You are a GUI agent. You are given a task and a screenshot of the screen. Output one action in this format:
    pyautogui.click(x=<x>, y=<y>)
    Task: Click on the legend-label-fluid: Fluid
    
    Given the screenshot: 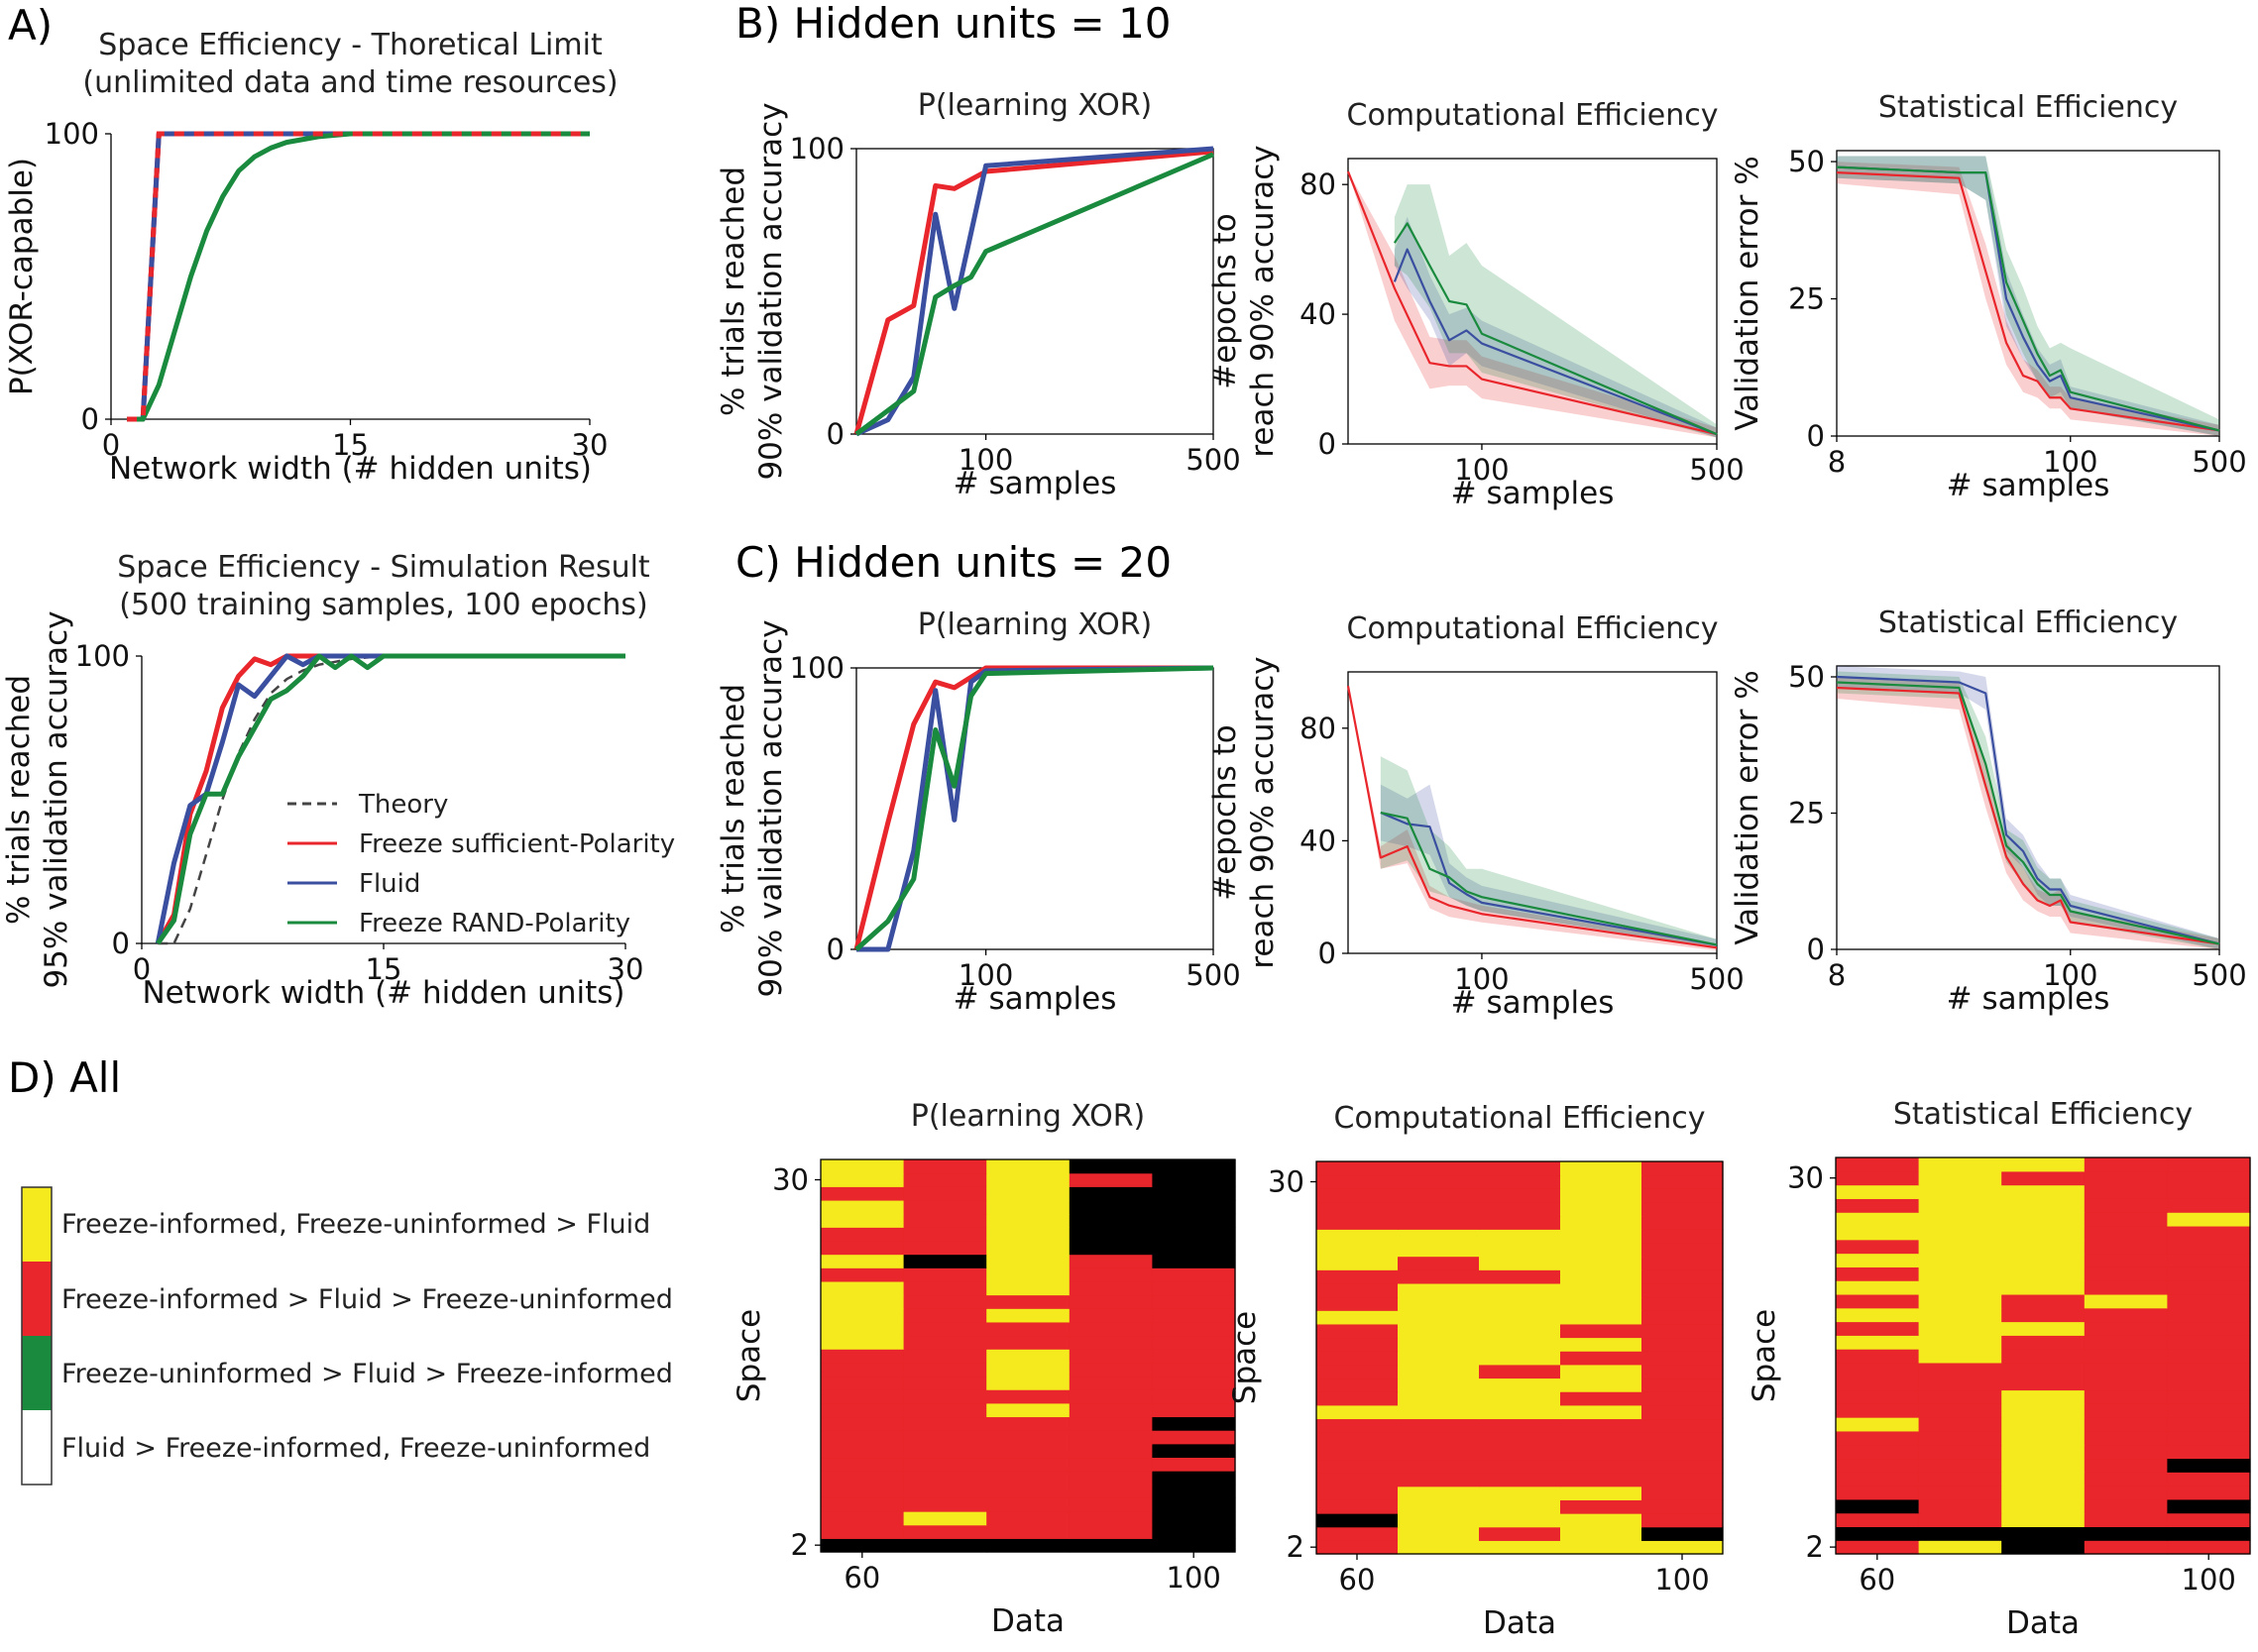 What is the action you would take?
    pyautogui.click(x=389, y=884)
    